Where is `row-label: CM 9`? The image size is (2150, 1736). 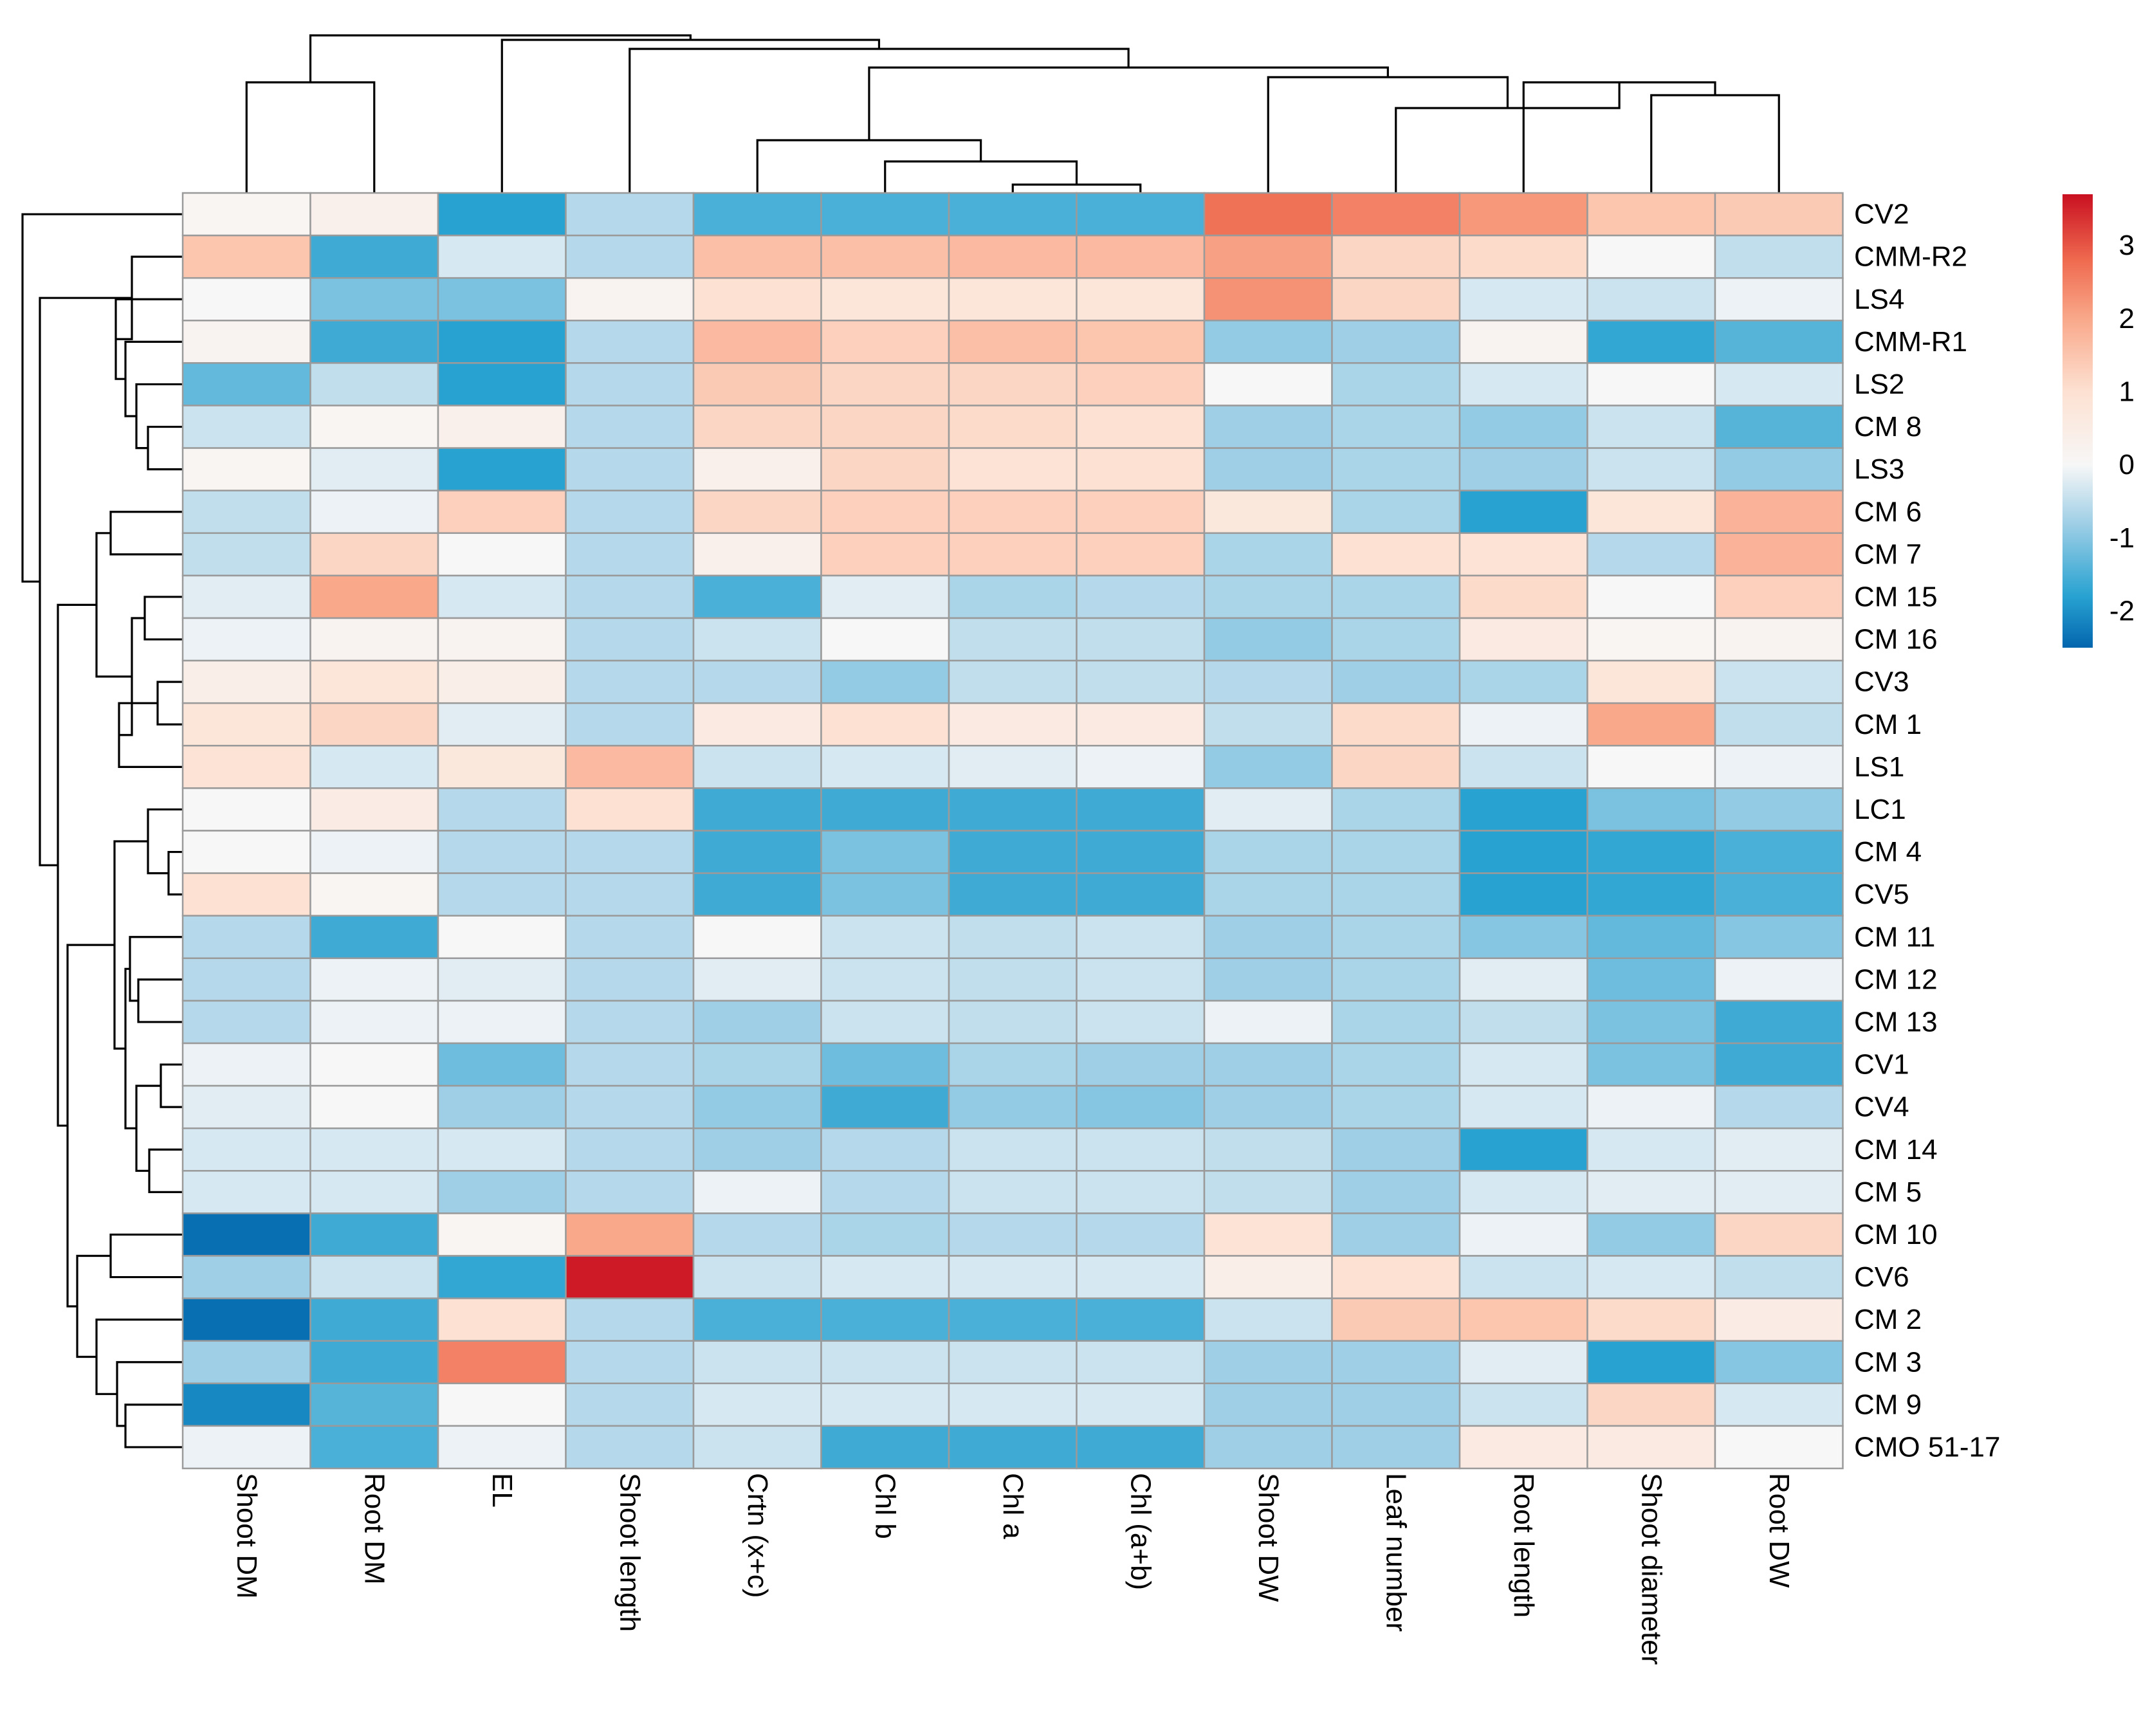 row-label: CM 9 is located at coordinates (1888, 1404).